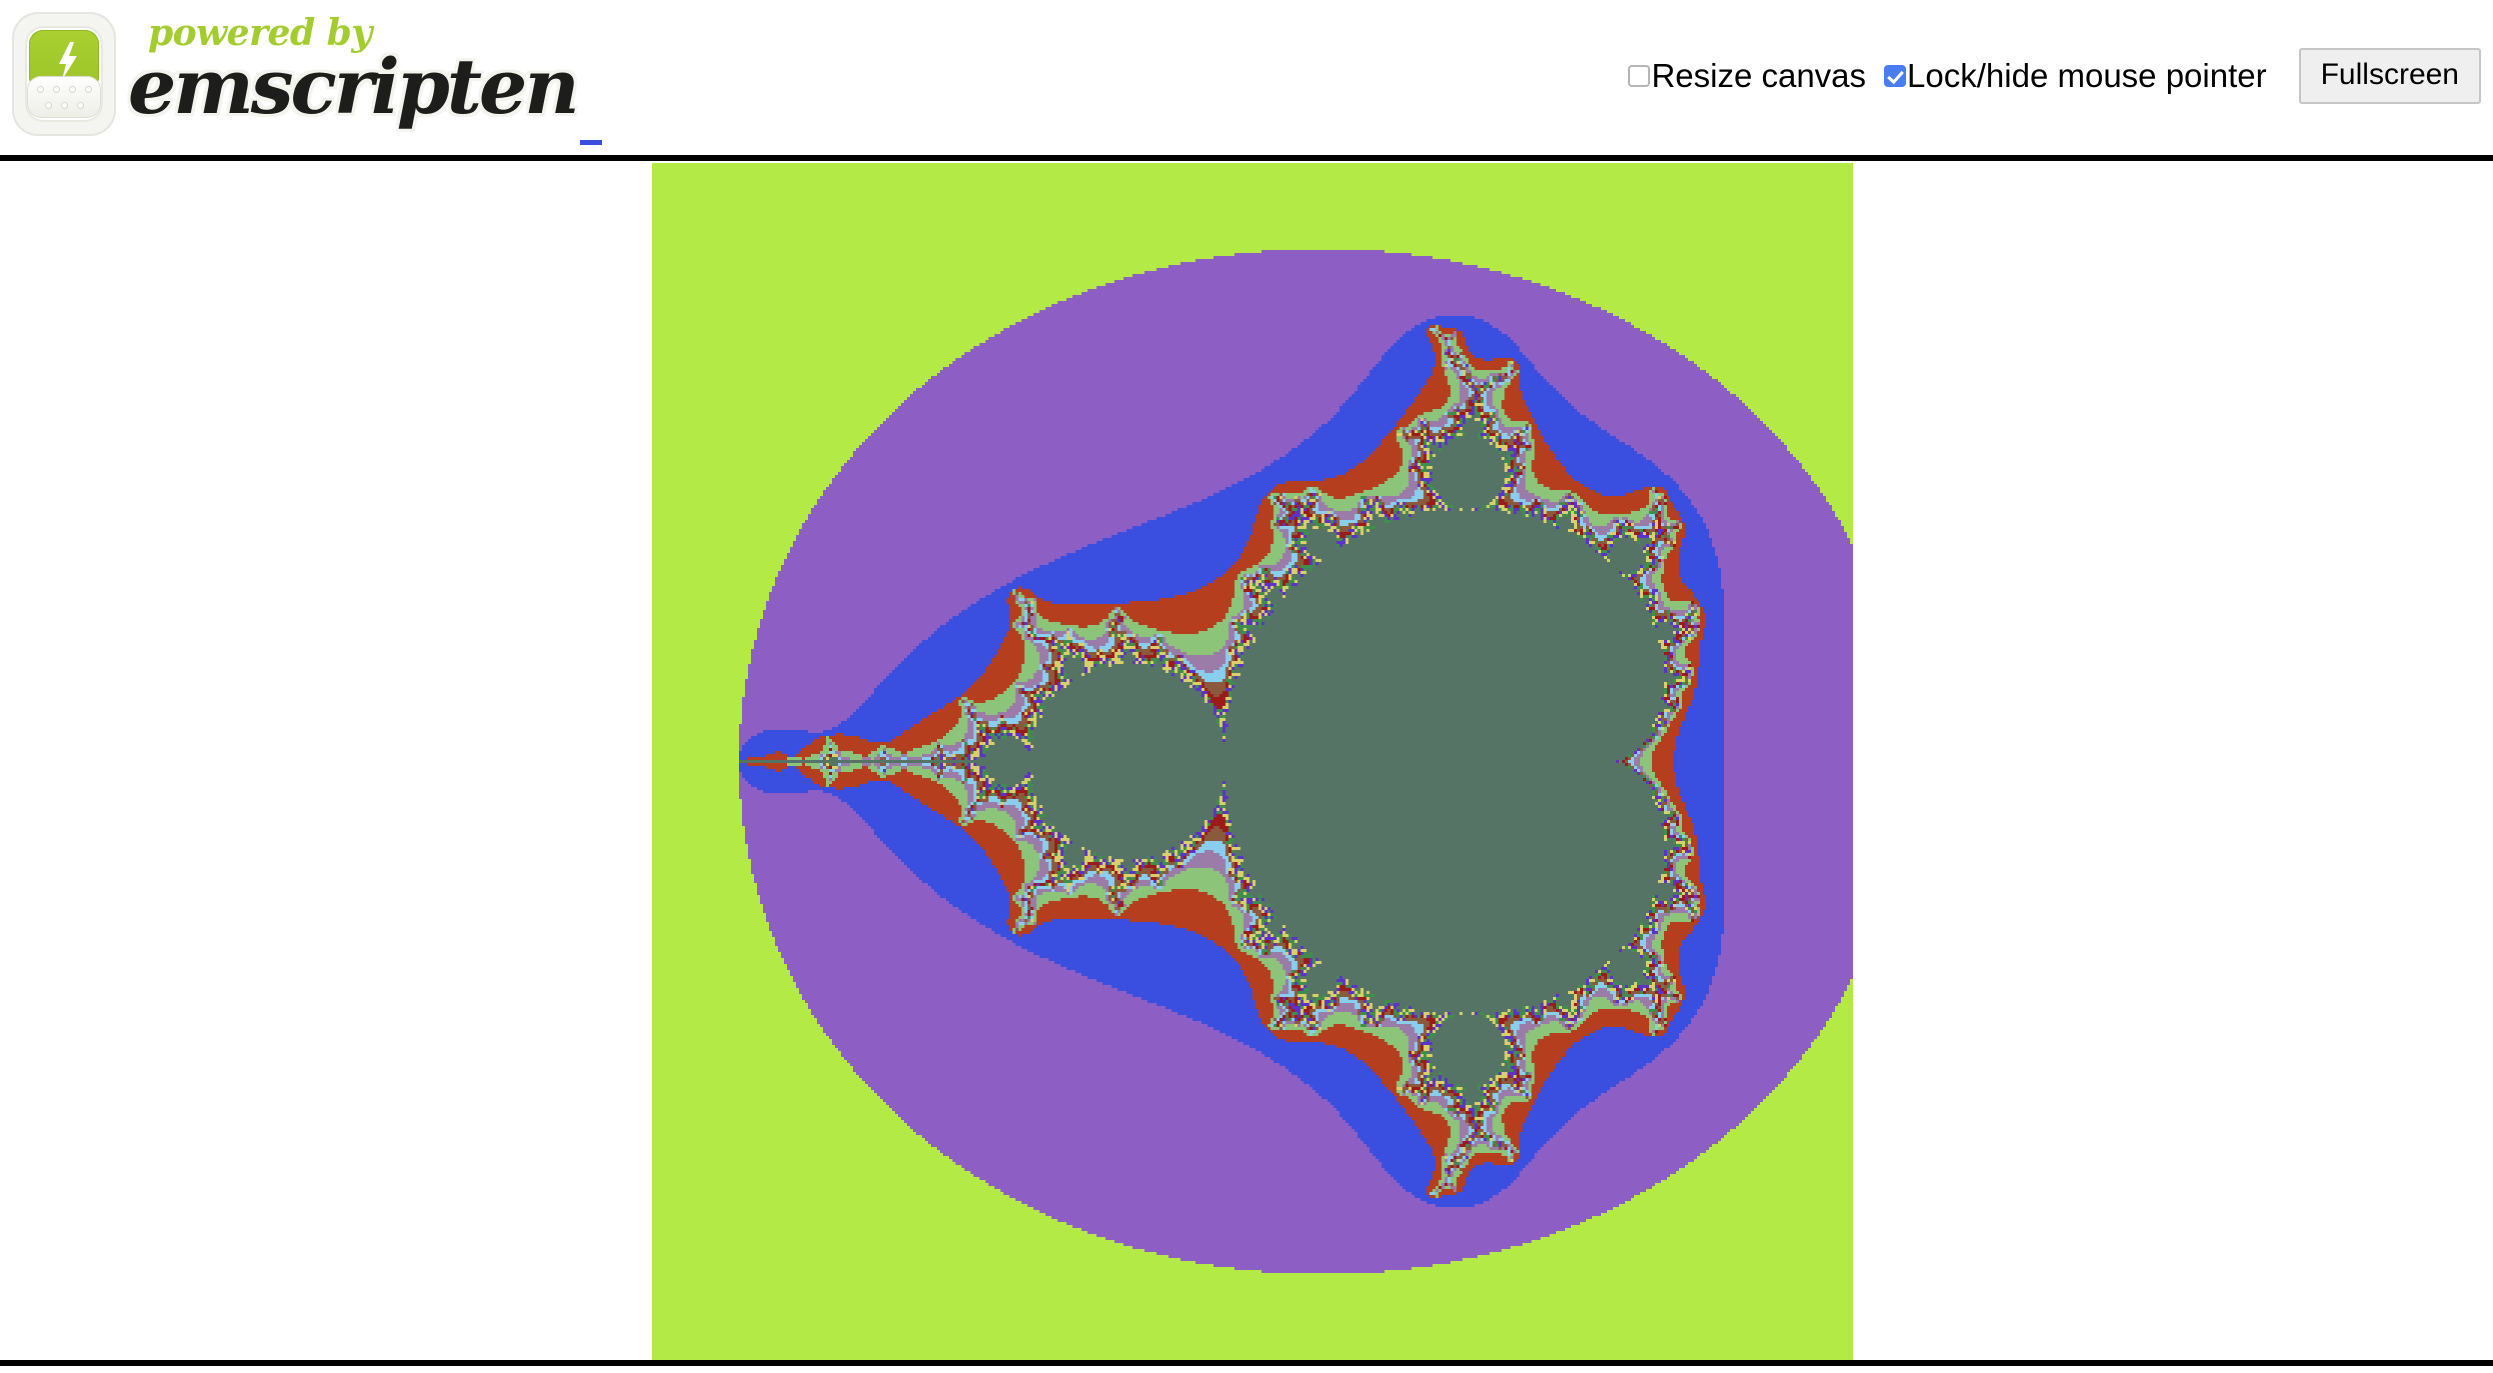  I want to click on device-icon-keypad, so click(64, 97).